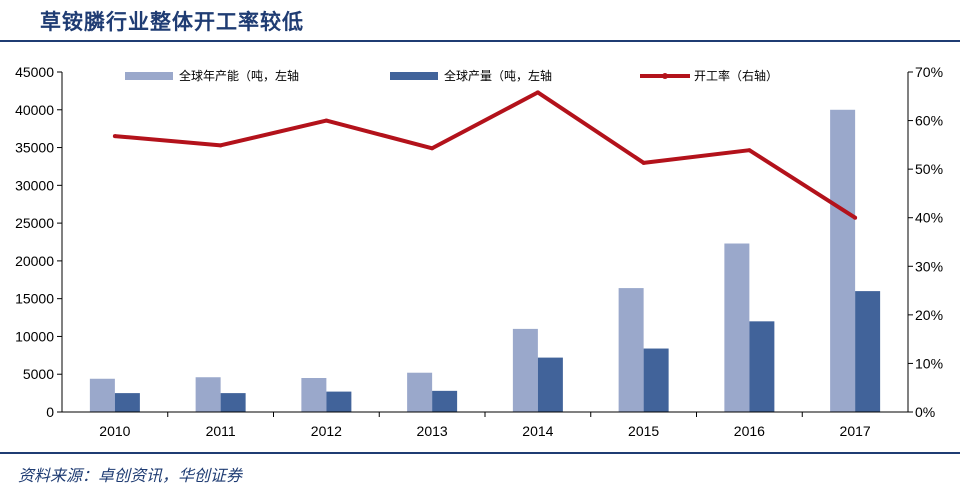 This screenshot has height=494, width=960. I want to click on x-tick-label: 2012, so click(326, 431).